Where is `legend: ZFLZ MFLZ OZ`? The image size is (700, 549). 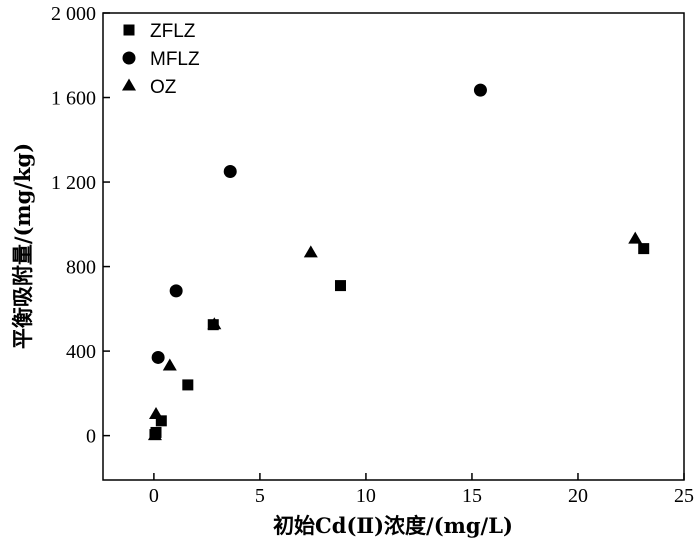
legend: ZFLZ MFLZ OZ is located at coordinates (161, 59).